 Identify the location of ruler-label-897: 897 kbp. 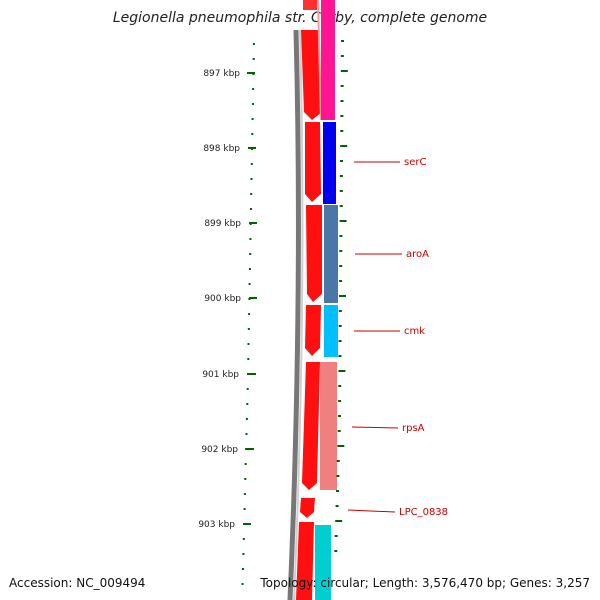
(221, 74).